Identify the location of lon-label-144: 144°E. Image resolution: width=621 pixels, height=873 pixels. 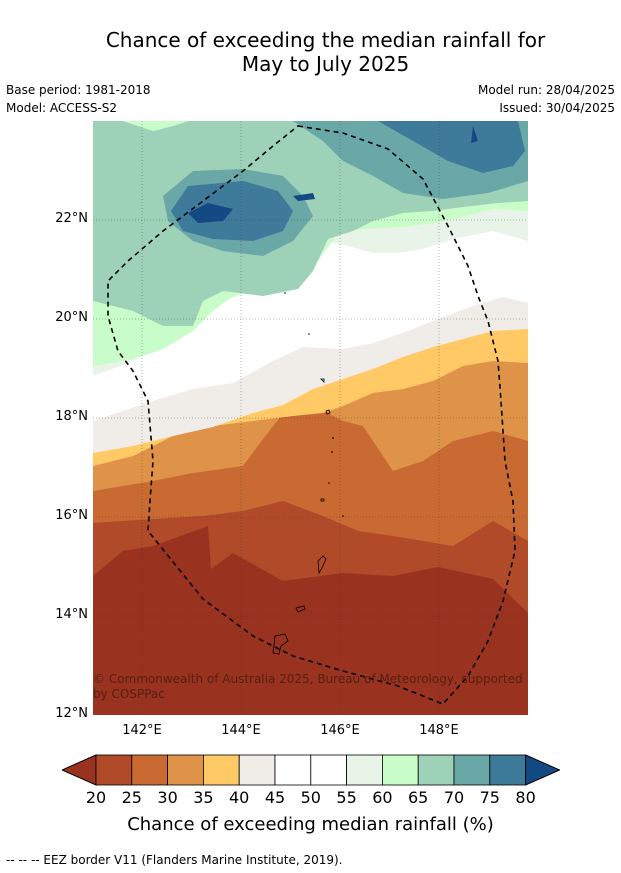
(241, 730).